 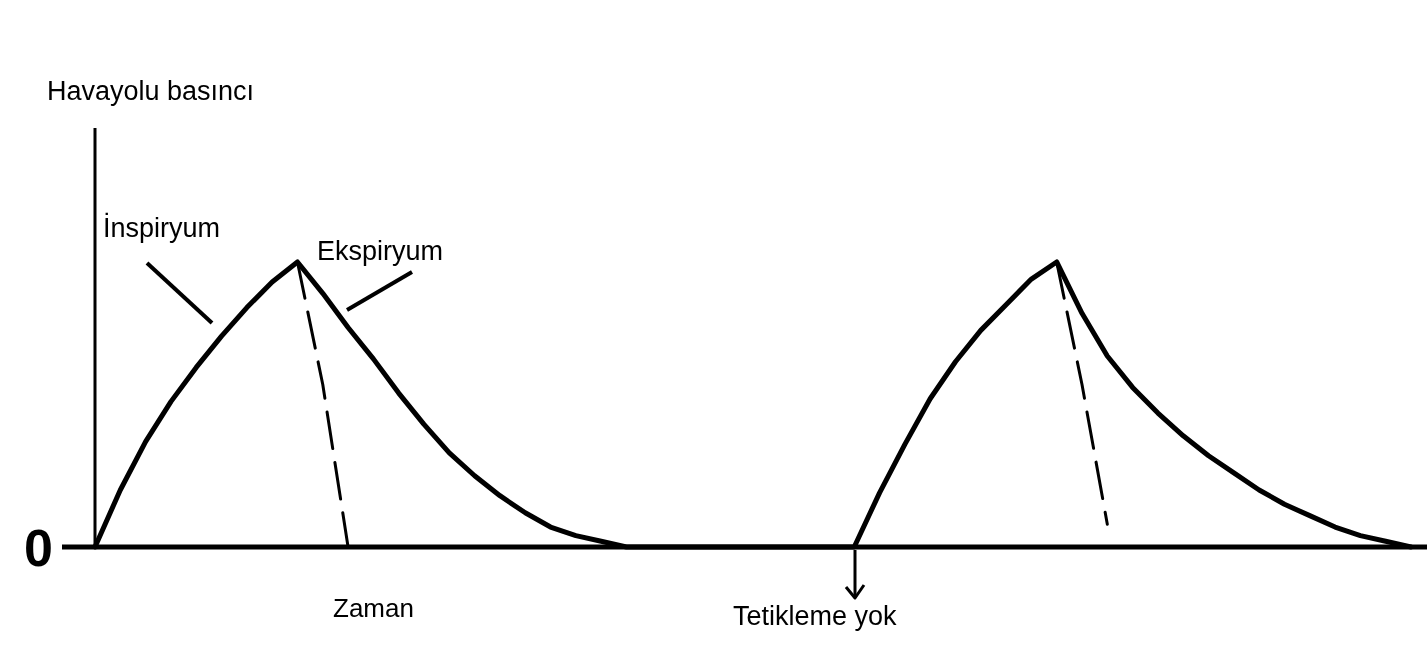 What do you see at coordinates (815, 616) in the screenshot?
I see `text: Tetikleme yok` at bounding box center [815, 616].